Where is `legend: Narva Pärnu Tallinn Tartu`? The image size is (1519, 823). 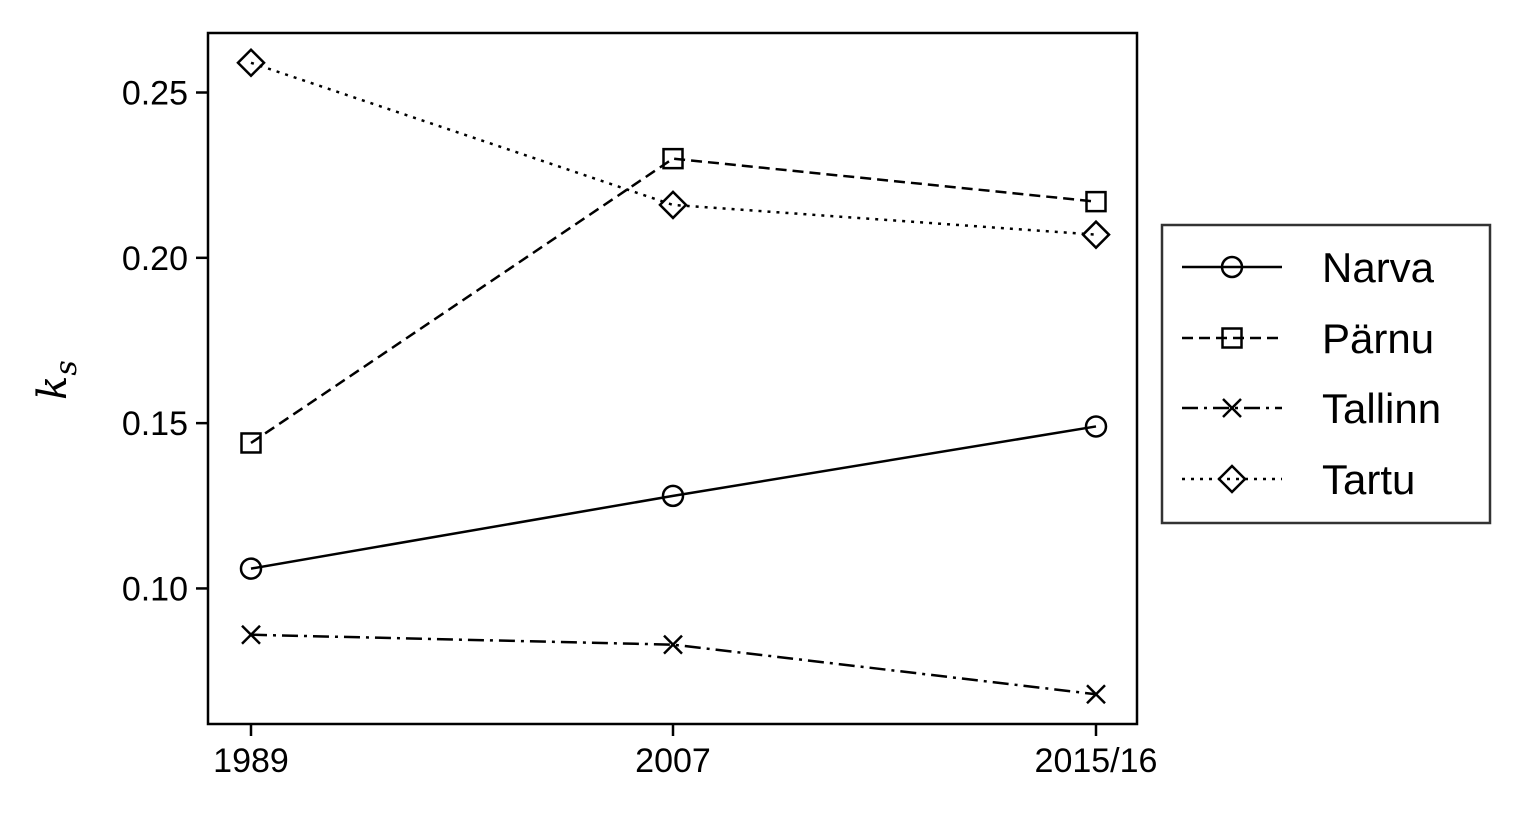
legend: Narva Pärnu Tallinn Tartu is located at coordinates (1326, 374).